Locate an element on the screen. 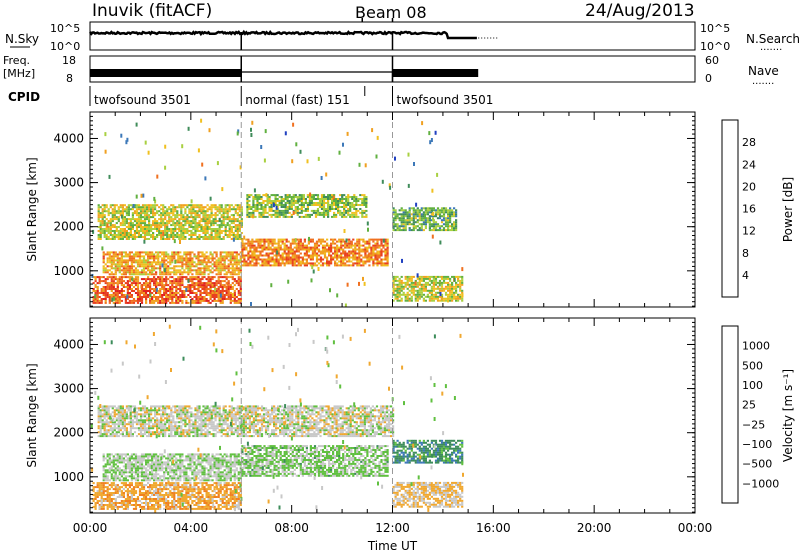 Image resolution: width=800 pixels, height=554 pixels. colorbar-tick-label: 24 is located at coordinates (749, 164).